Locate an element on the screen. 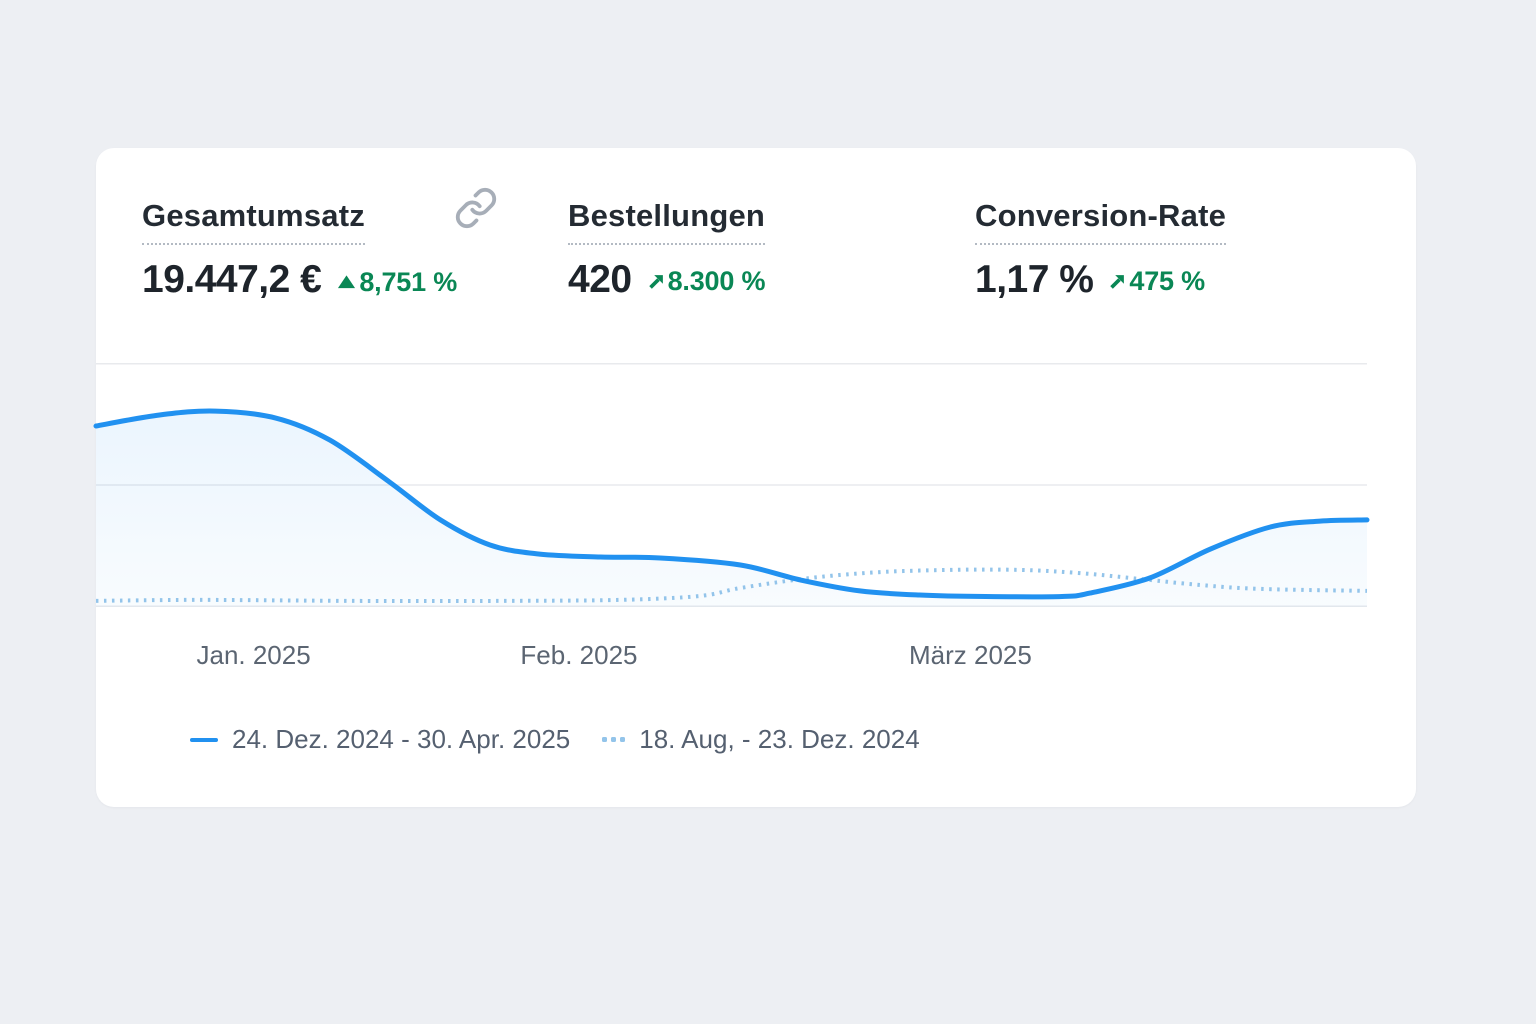 The width and height of the screenshot is (1536, 1024). metric-bestellungen-change: 8.300 % is located at coordinates (706, 281).